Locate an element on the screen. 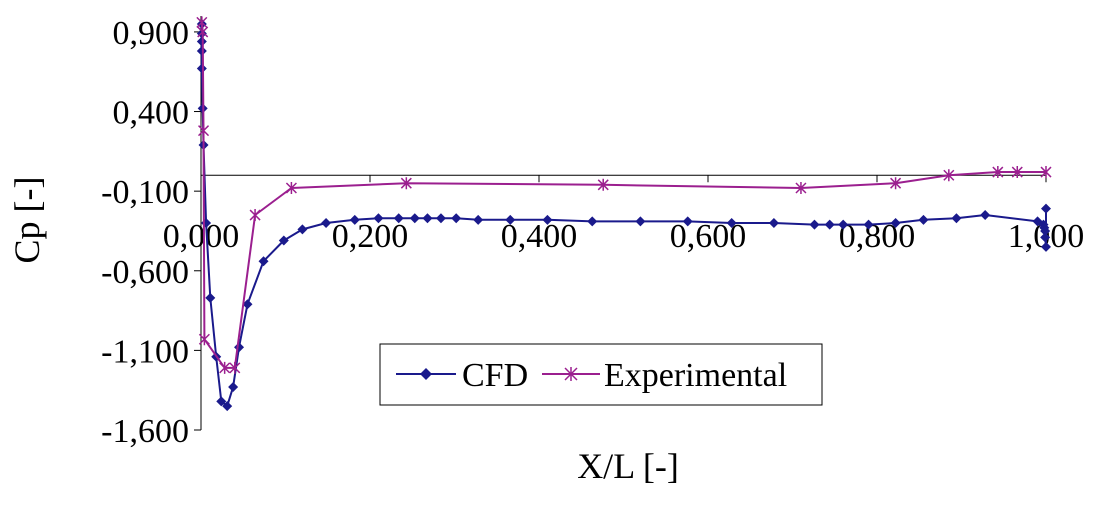  y-tick-label: -0,100 is located at coordinates (145, 192).